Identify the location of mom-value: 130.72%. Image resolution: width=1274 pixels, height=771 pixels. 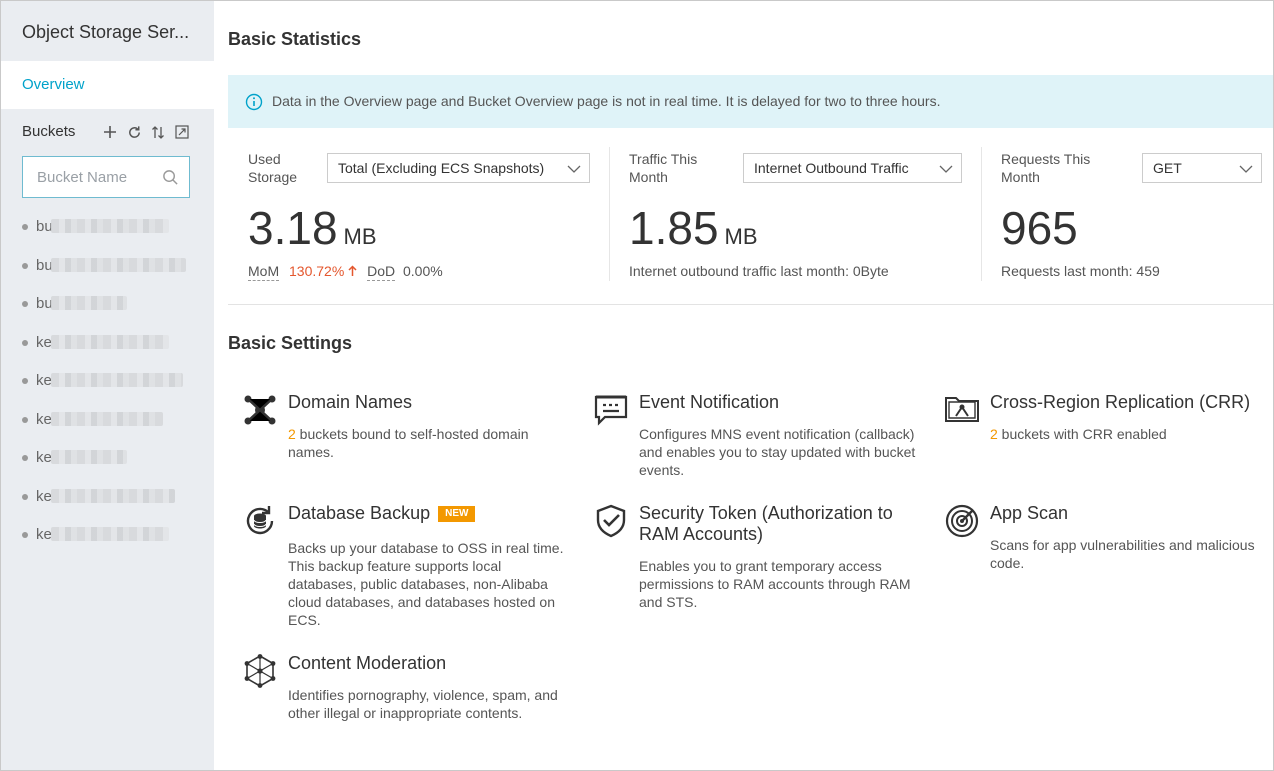
(317, 271).